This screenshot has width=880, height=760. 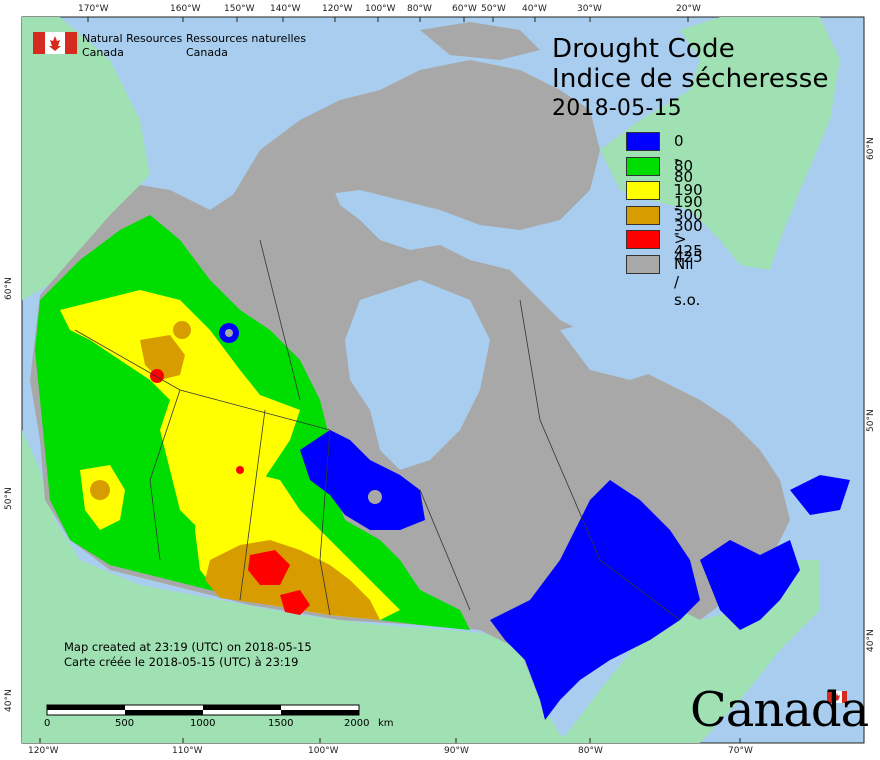 I want to click on credit-en: Map created at 23:19 (UTC) on 2018-05-15, so click(x=188, y=647).